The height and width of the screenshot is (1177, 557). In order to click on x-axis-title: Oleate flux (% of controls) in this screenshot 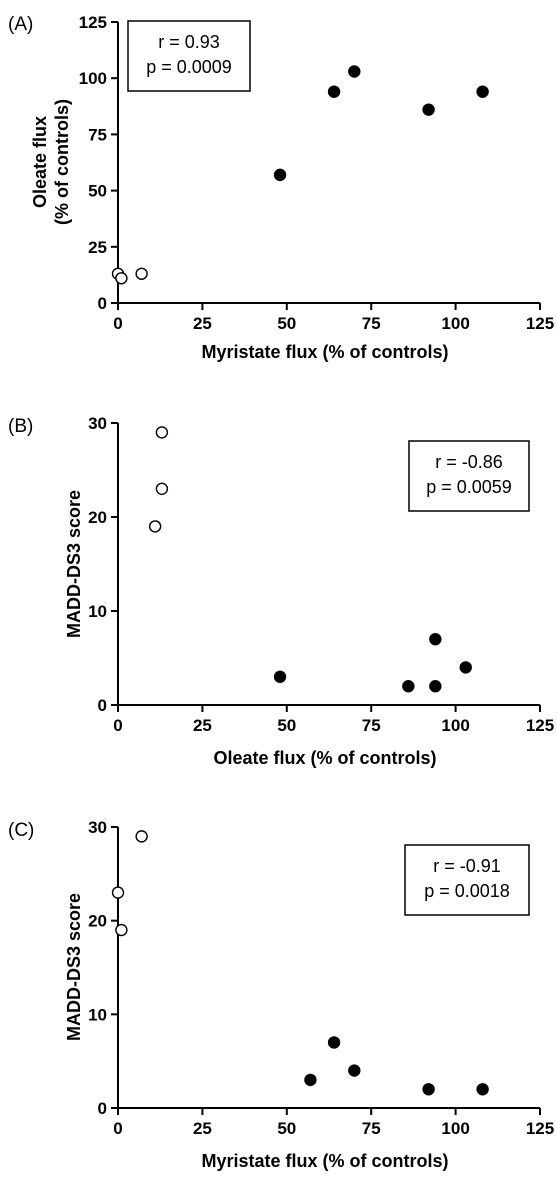, I will do `click(324, 758)`.